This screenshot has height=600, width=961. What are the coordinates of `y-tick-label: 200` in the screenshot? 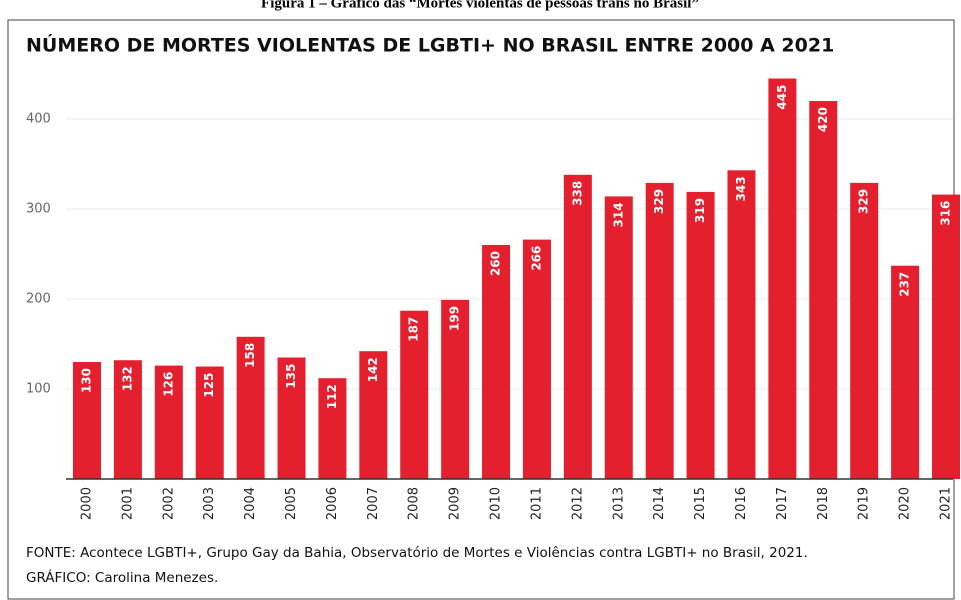 It's located at (38, 299).